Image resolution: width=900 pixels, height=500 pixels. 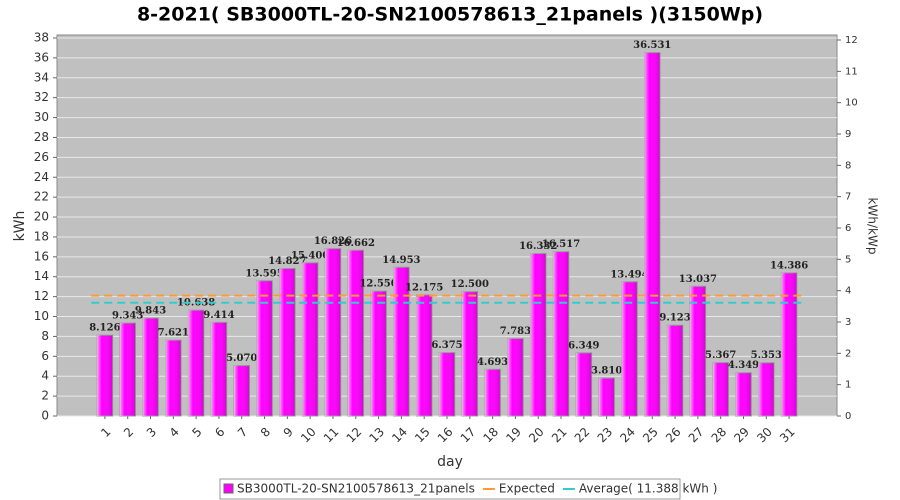 What do you see at coordinates (848, 353) in the screenshot?
I see `y2-tick-label: 2` at bounding box center [848, 353].